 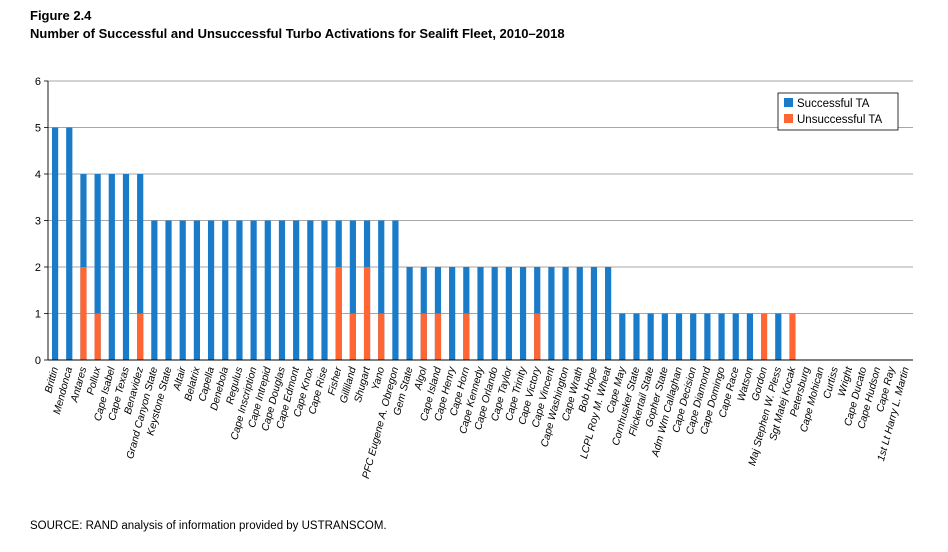 What do you see at coordinates (38, 175) in the screenshot?
I see `y-tick-label-4: 4` at bounding box center [38, 175].